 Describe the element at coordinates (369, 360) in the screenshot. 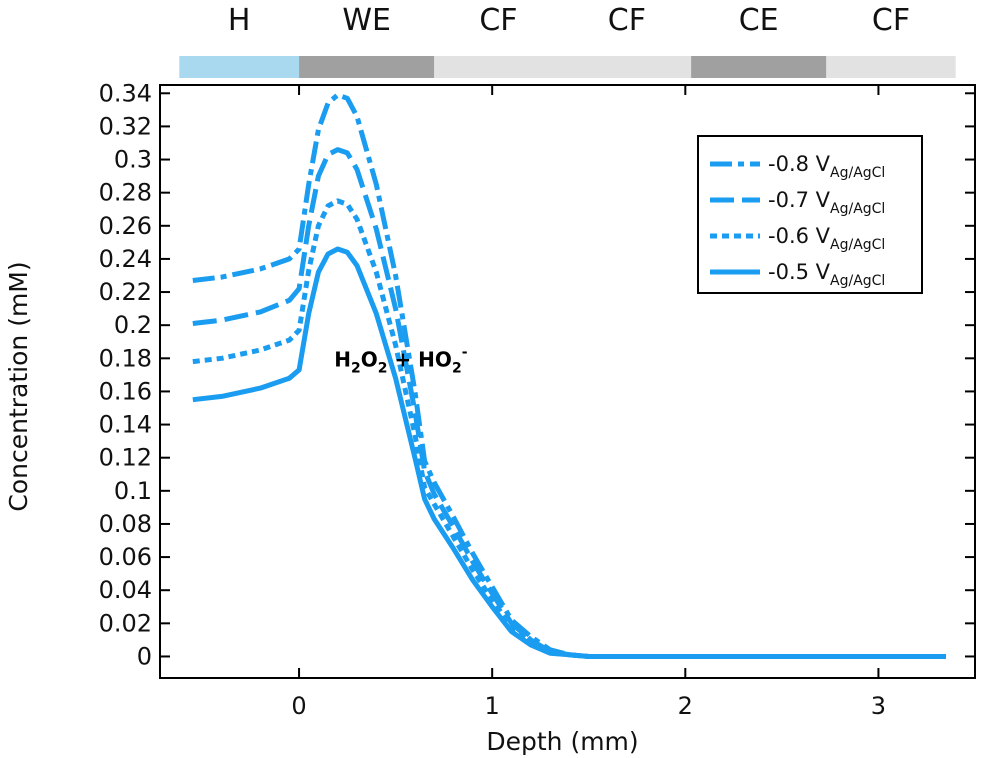

I see `species-label-part: O` at that location.